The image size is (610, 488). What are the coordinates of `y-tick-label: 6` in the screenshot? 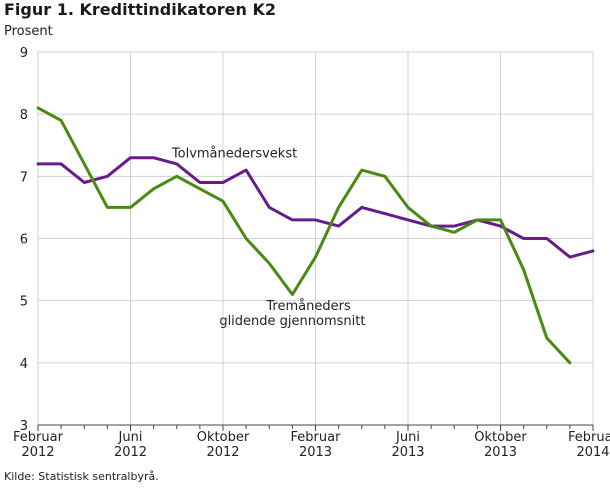 It's located at (24, 240).